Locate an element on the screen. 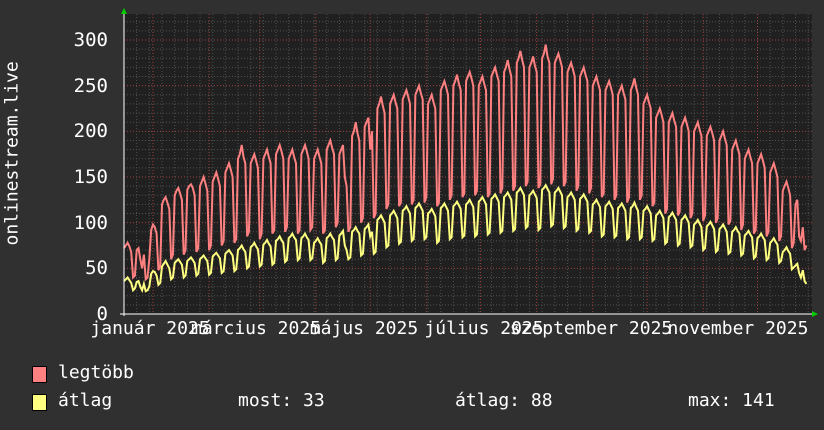 This screenshot has width=824, height=430. legend-average: átlag: 88 is located at coordinates (504, 400).